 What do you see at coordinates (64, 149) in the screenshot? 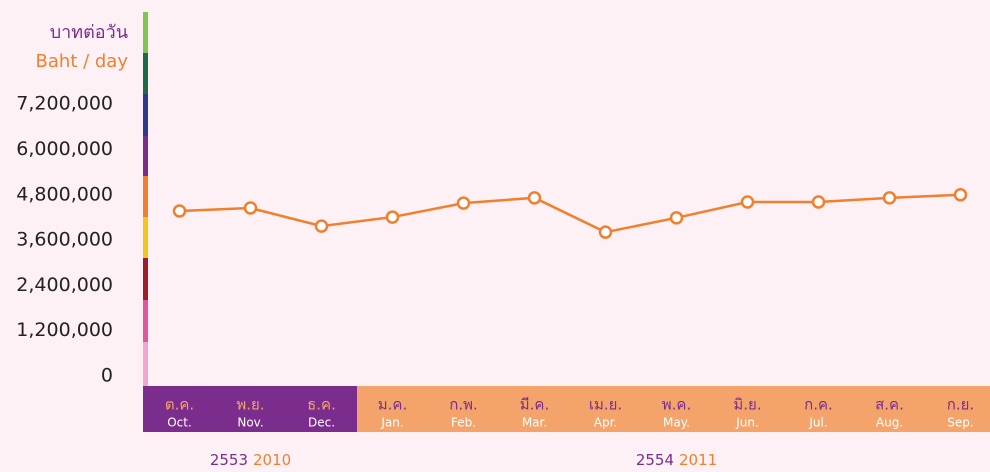
I see `y-tick-label: 6,000,000` at bounding box center [64, 149].